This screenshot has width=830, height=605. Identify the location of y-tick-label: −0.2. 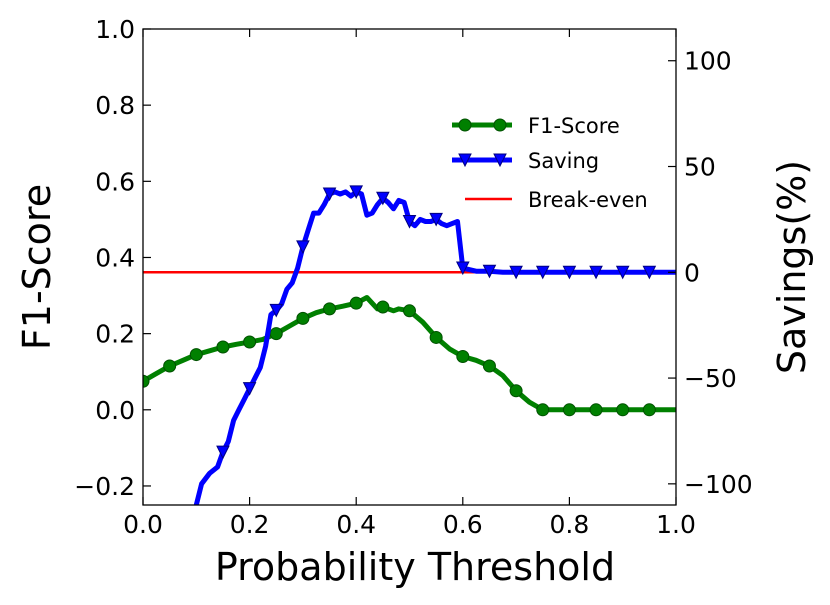
(104, 486).